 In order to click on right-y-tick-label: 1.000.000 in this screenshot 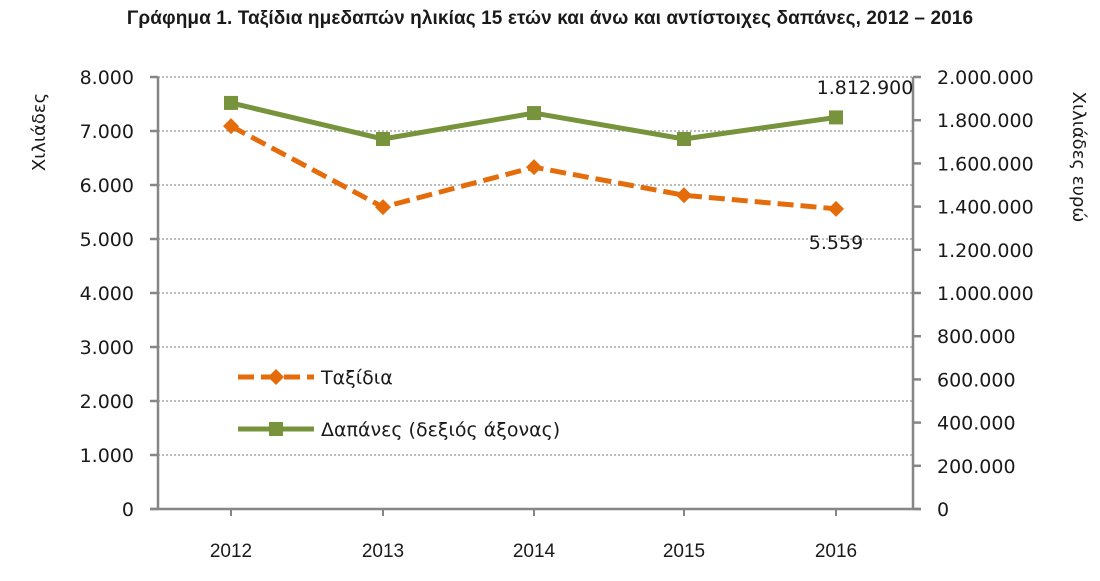, I will do `click(985, 294)`.